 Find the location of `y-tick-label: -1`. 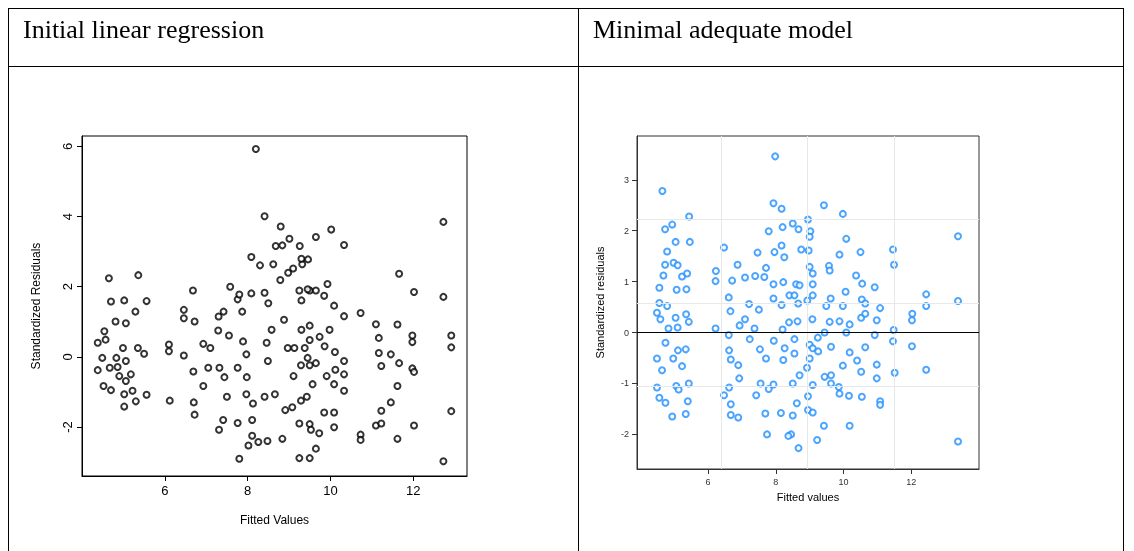

y-tick-label: -1 is located at coordinates (624, 383).